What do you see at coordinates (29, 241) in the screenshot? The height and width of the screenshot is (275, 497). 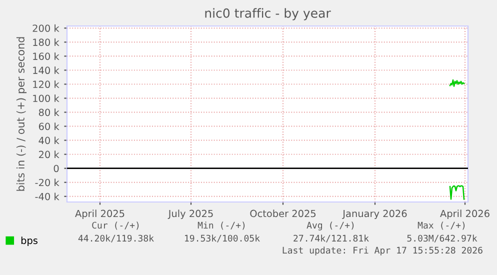 I see `legend-label: bps` at bounding box center [29, 241].